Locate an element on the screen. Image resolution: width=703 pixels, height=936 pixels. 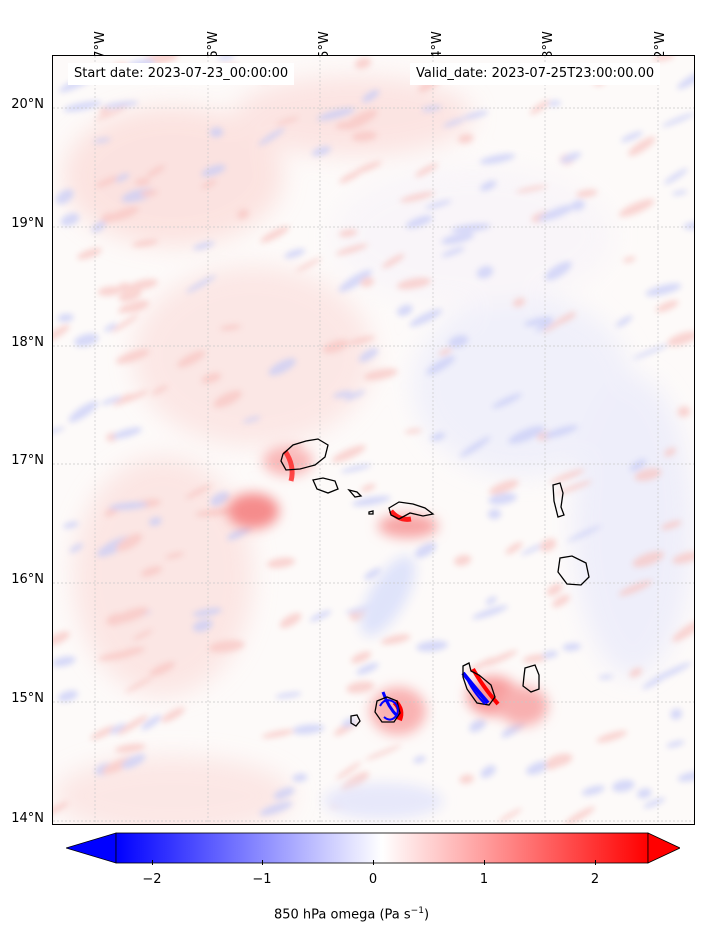
lat-label-17n: 17°N is located at coordinates (27, 460).